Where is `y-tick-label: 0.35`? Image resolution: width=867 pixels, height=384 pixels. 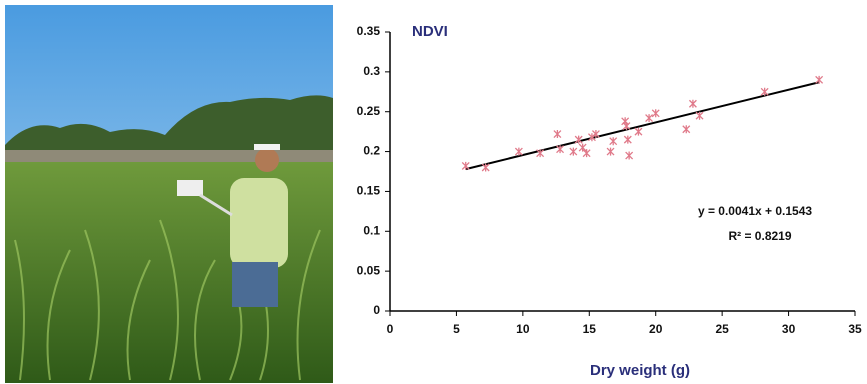
y-tick-label: 0.35 is located at coordinates (369, 31).